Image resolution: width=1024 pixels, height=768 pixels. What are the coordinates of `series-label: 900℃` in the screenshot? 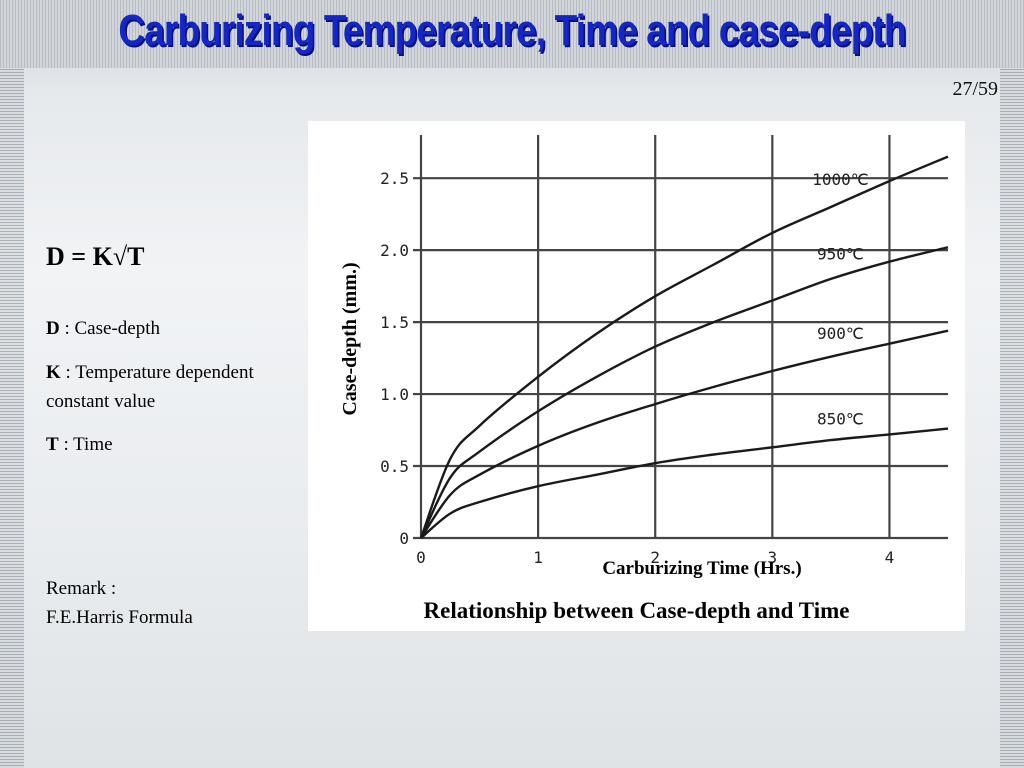 It's located at (840, 333).